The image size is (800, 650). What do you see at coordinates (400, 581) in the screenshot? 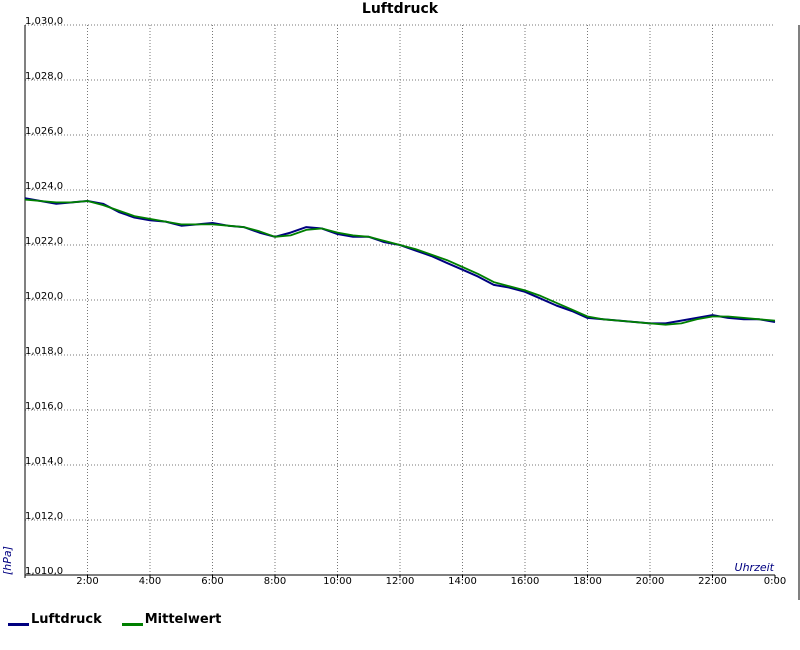
I see `x-tick-label: 12:00` at bounding box center [400, 581].